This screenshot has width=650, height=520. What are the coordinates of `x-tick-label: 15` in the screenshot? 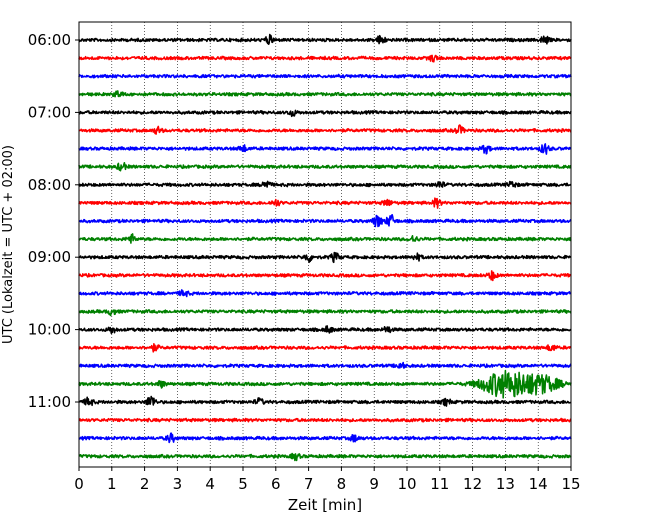 It's located at (570, 484).